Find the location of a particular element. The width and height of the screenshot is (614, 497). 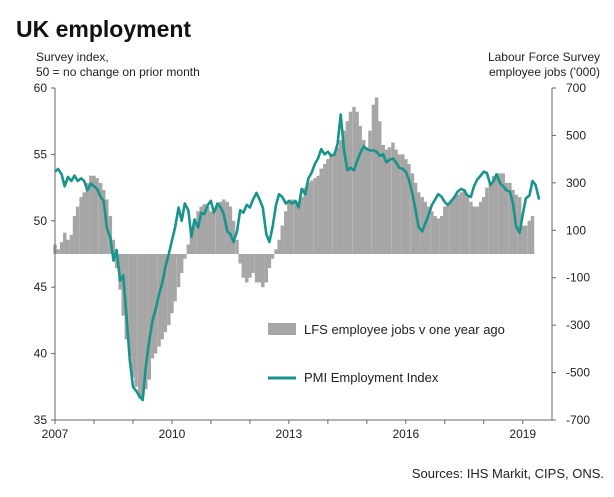

legend-bar-swatch is located at coordinates (282, 329).